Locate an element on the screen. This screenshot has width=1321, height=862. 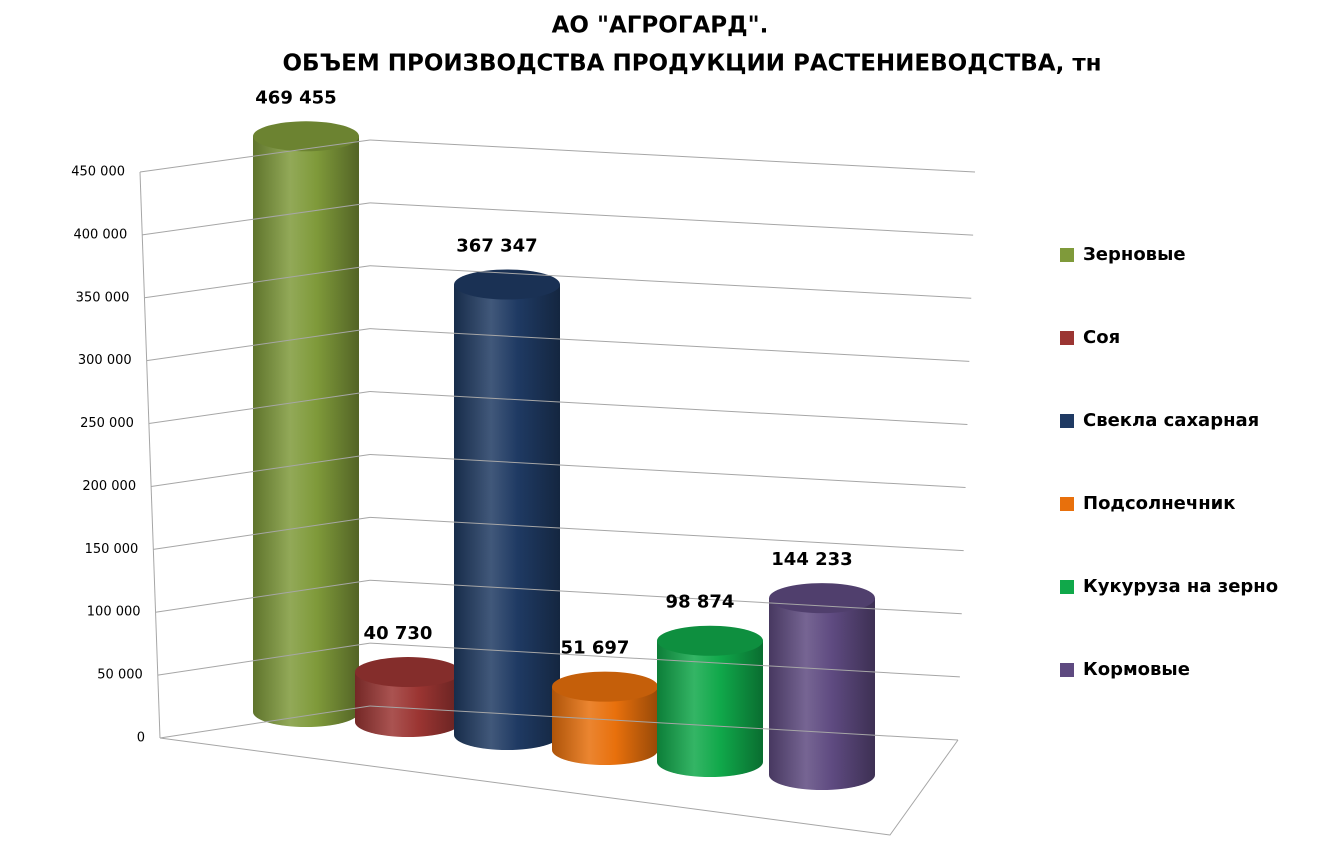
y-axis is located at coordinates (150, 455).